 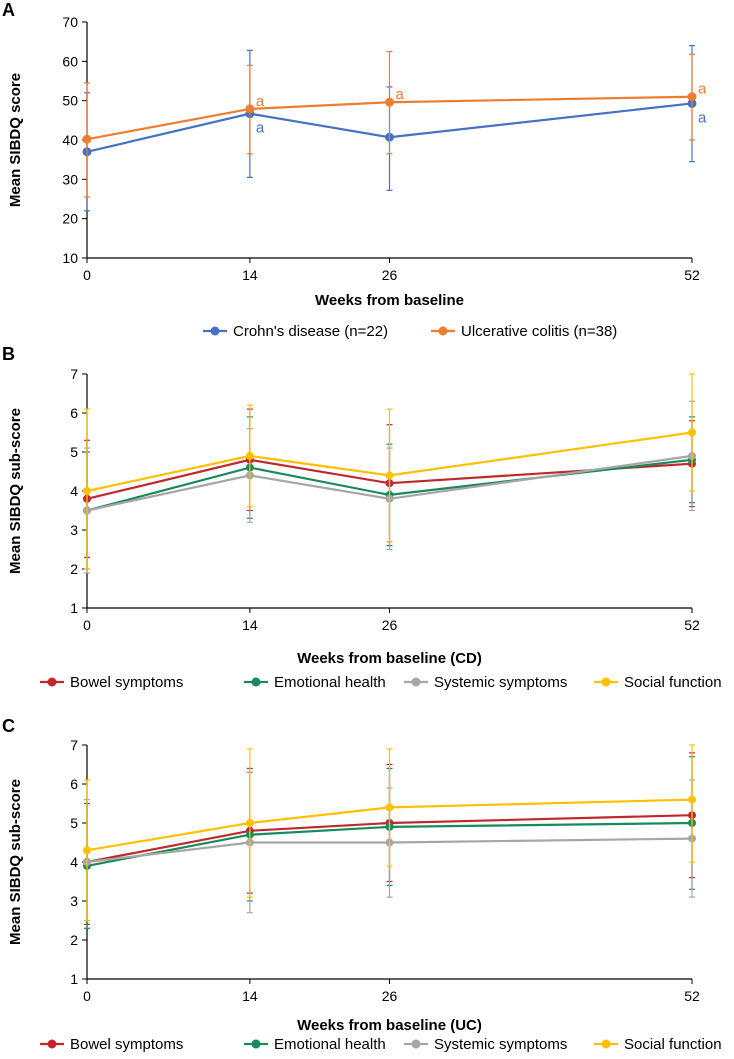 What do you see at coordinates (539, 331) in the screenshot?
I see `legend-label: Ulcerative colitis (n=38)` at bounding box center [539, 331].